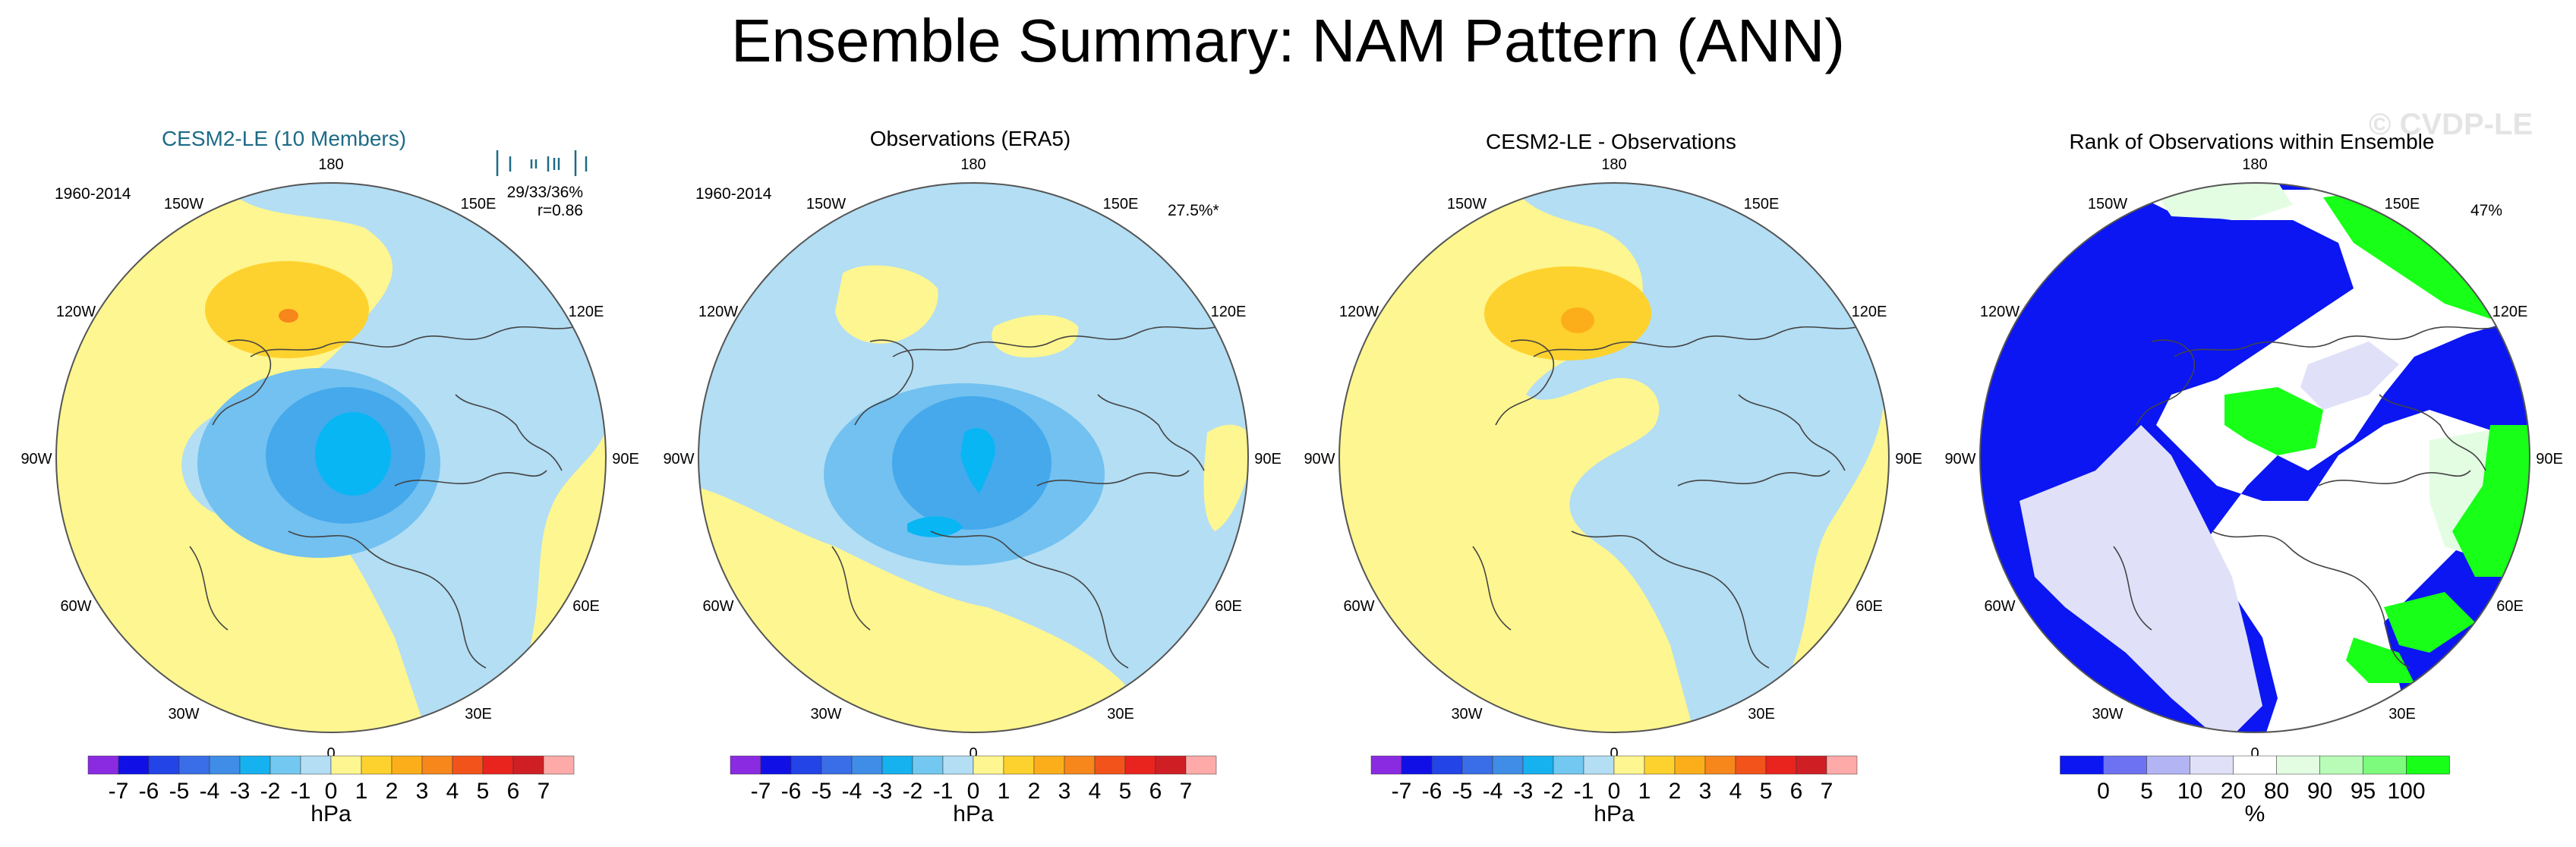  I want to click on panel-title: Rank of Observations within Ensemble, so click(2252, 141).